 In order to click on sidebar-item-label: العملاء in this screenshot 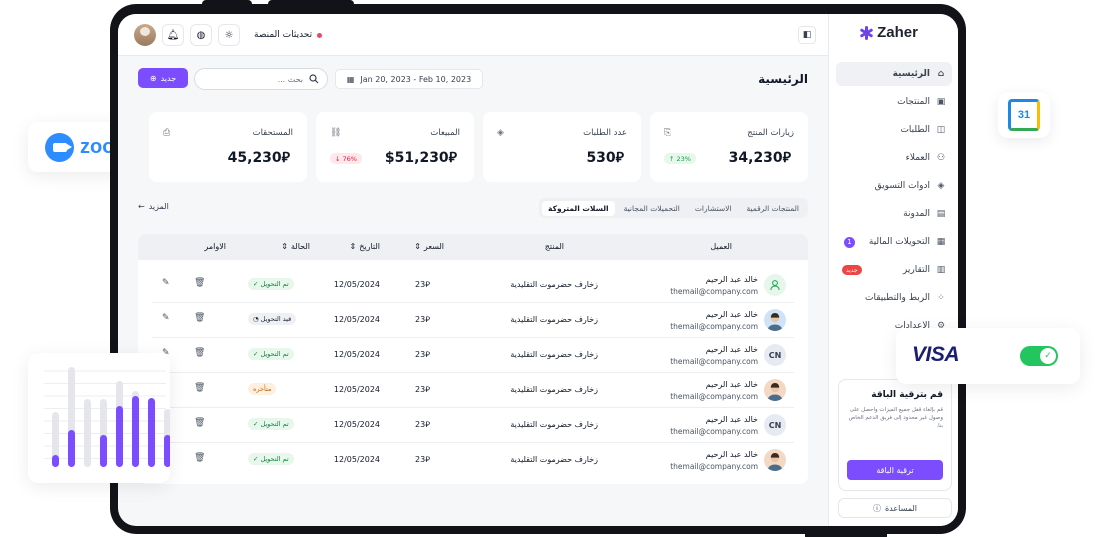, I will do `click(917, 158)`.